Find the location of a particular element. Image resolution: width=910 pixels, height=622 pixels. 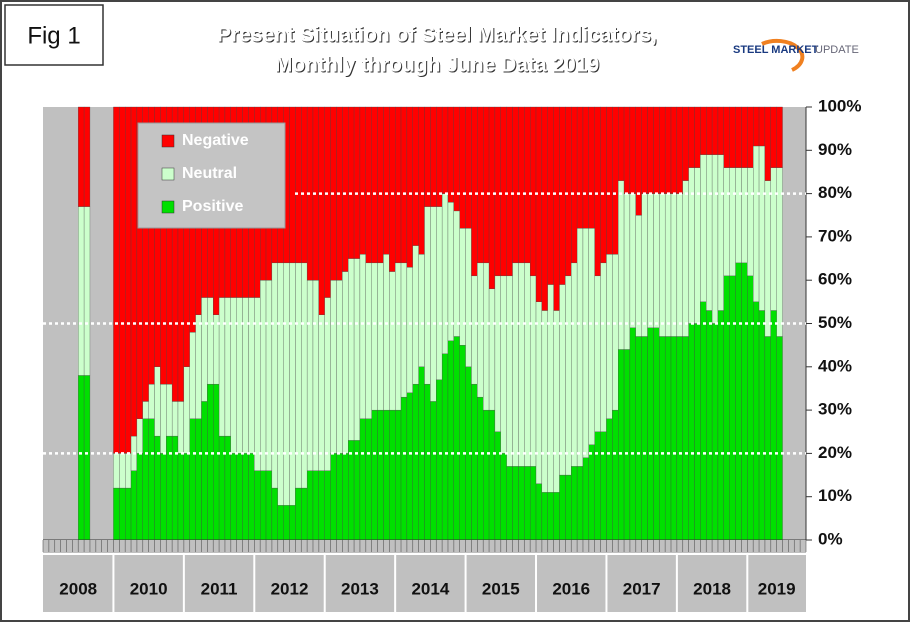

legend-swatch is located at coordinates (168, 141).